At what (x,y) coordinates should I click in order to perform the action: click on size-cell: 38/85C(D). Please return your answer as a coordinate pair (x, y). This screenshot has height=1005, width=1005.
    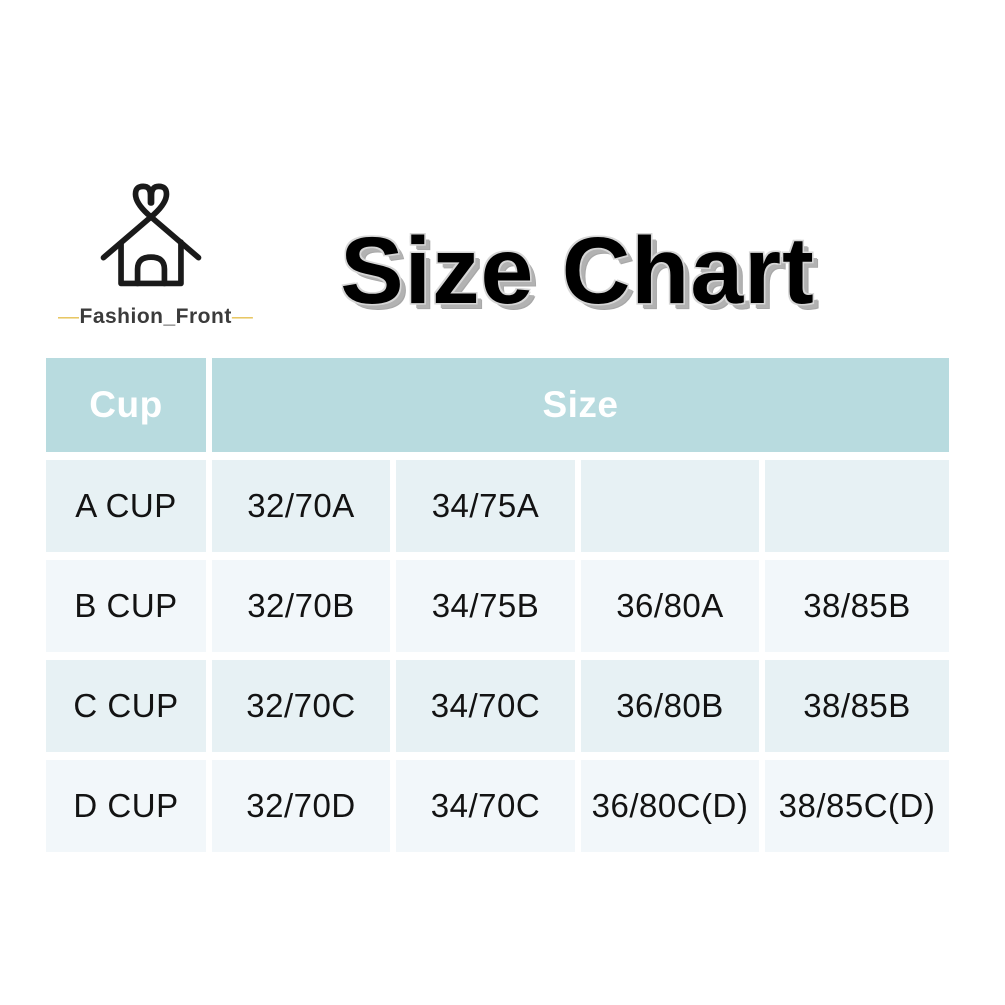
    Looking at the image, I should click on (857, 806).